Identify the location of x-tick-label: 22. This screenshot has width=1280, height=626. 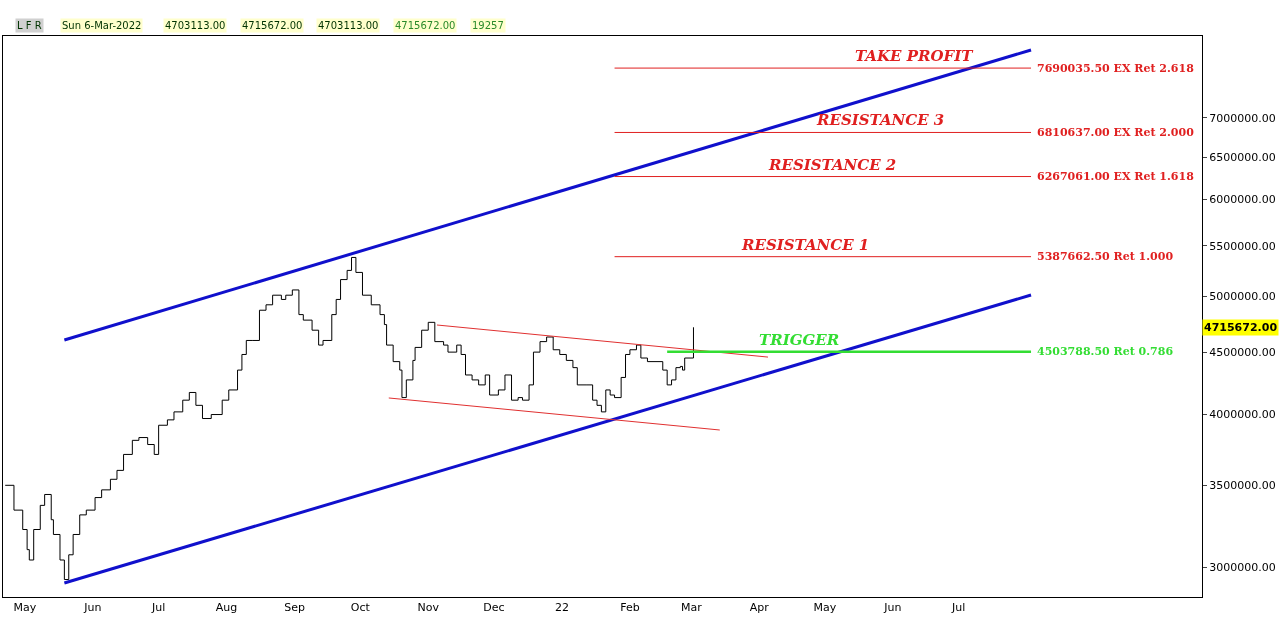
(561, 608).